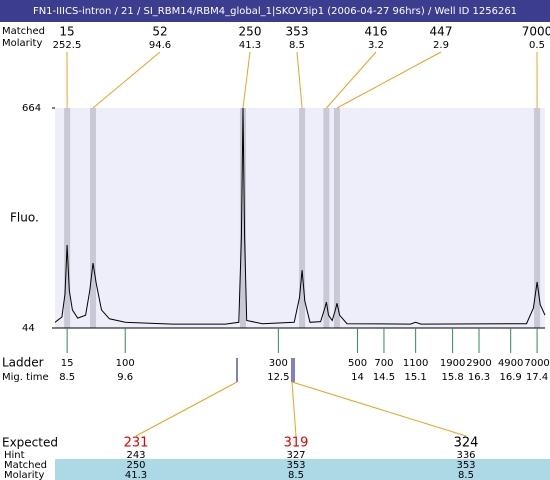  I want to click on ladder-size: 100, so click(125, 363).